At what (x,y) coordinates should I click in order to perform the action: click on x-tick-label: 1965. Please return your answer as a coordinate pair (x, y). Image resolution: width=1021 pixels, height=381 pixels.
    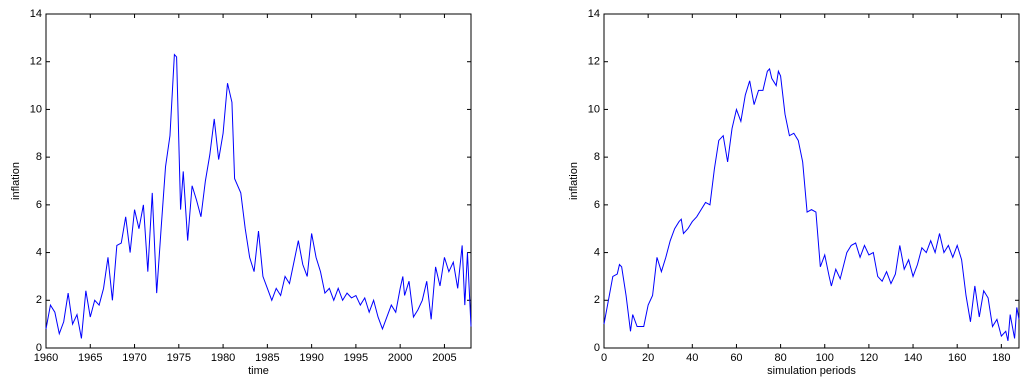
    Looking at the image, I should click on (90, 358).